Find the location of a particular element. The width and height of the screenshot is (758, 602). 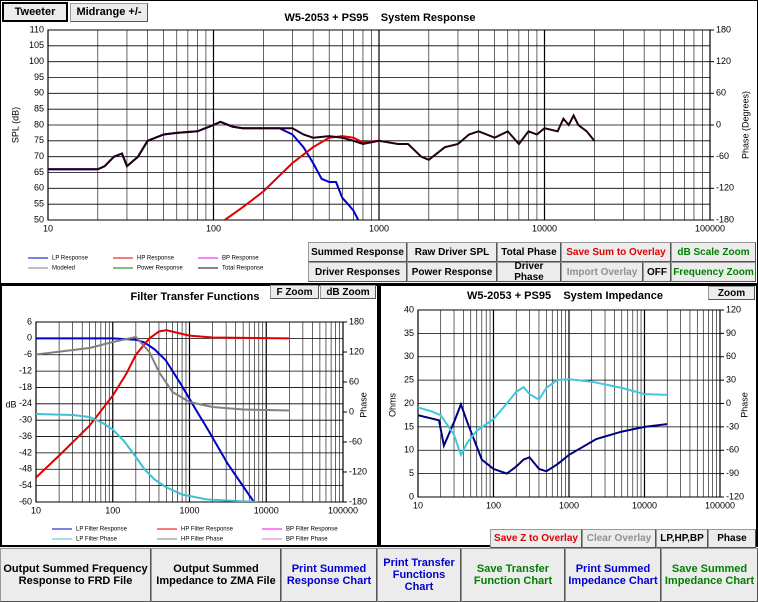

chart-title: W5-2053 + PS95 System Impedance is located at coordinates (565, 296).